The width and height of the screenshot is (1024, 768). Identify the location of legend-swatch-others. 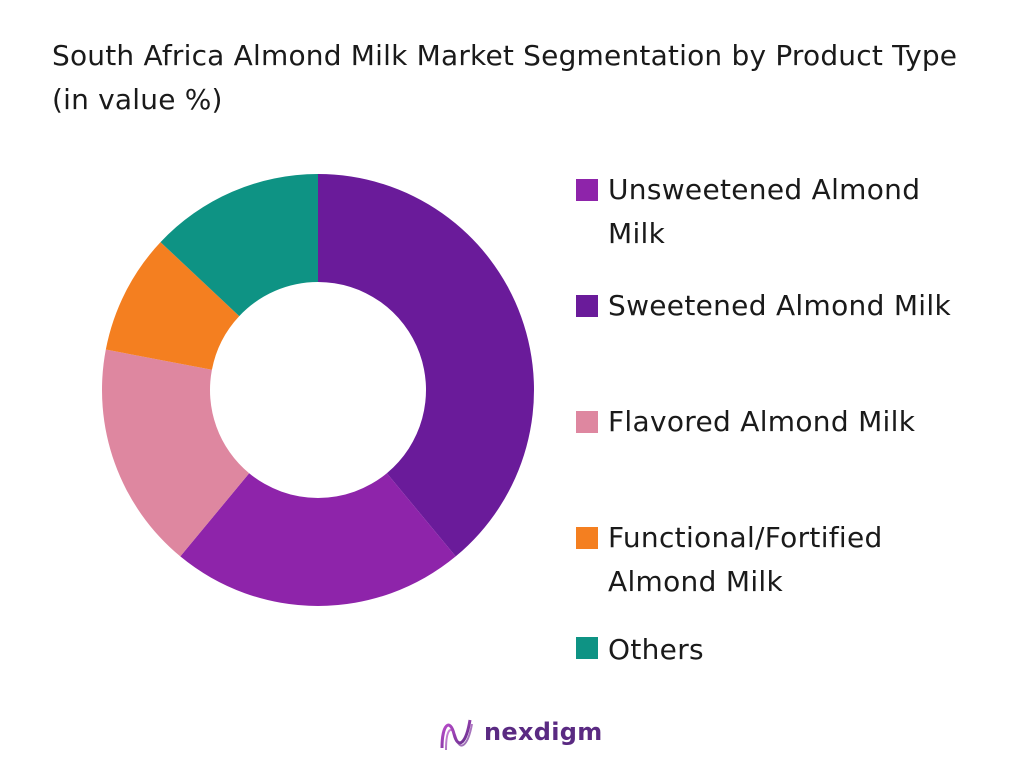
(587, 648).